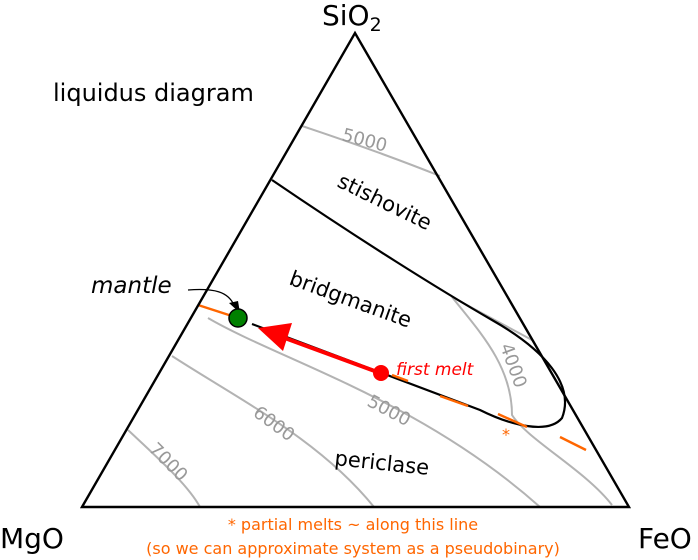  What do you see at coordinates (353, 524) in the screenshot?
I see `partial-melt-note-line1: * partial melts ~ along this line` at bounding box center [353, 524].